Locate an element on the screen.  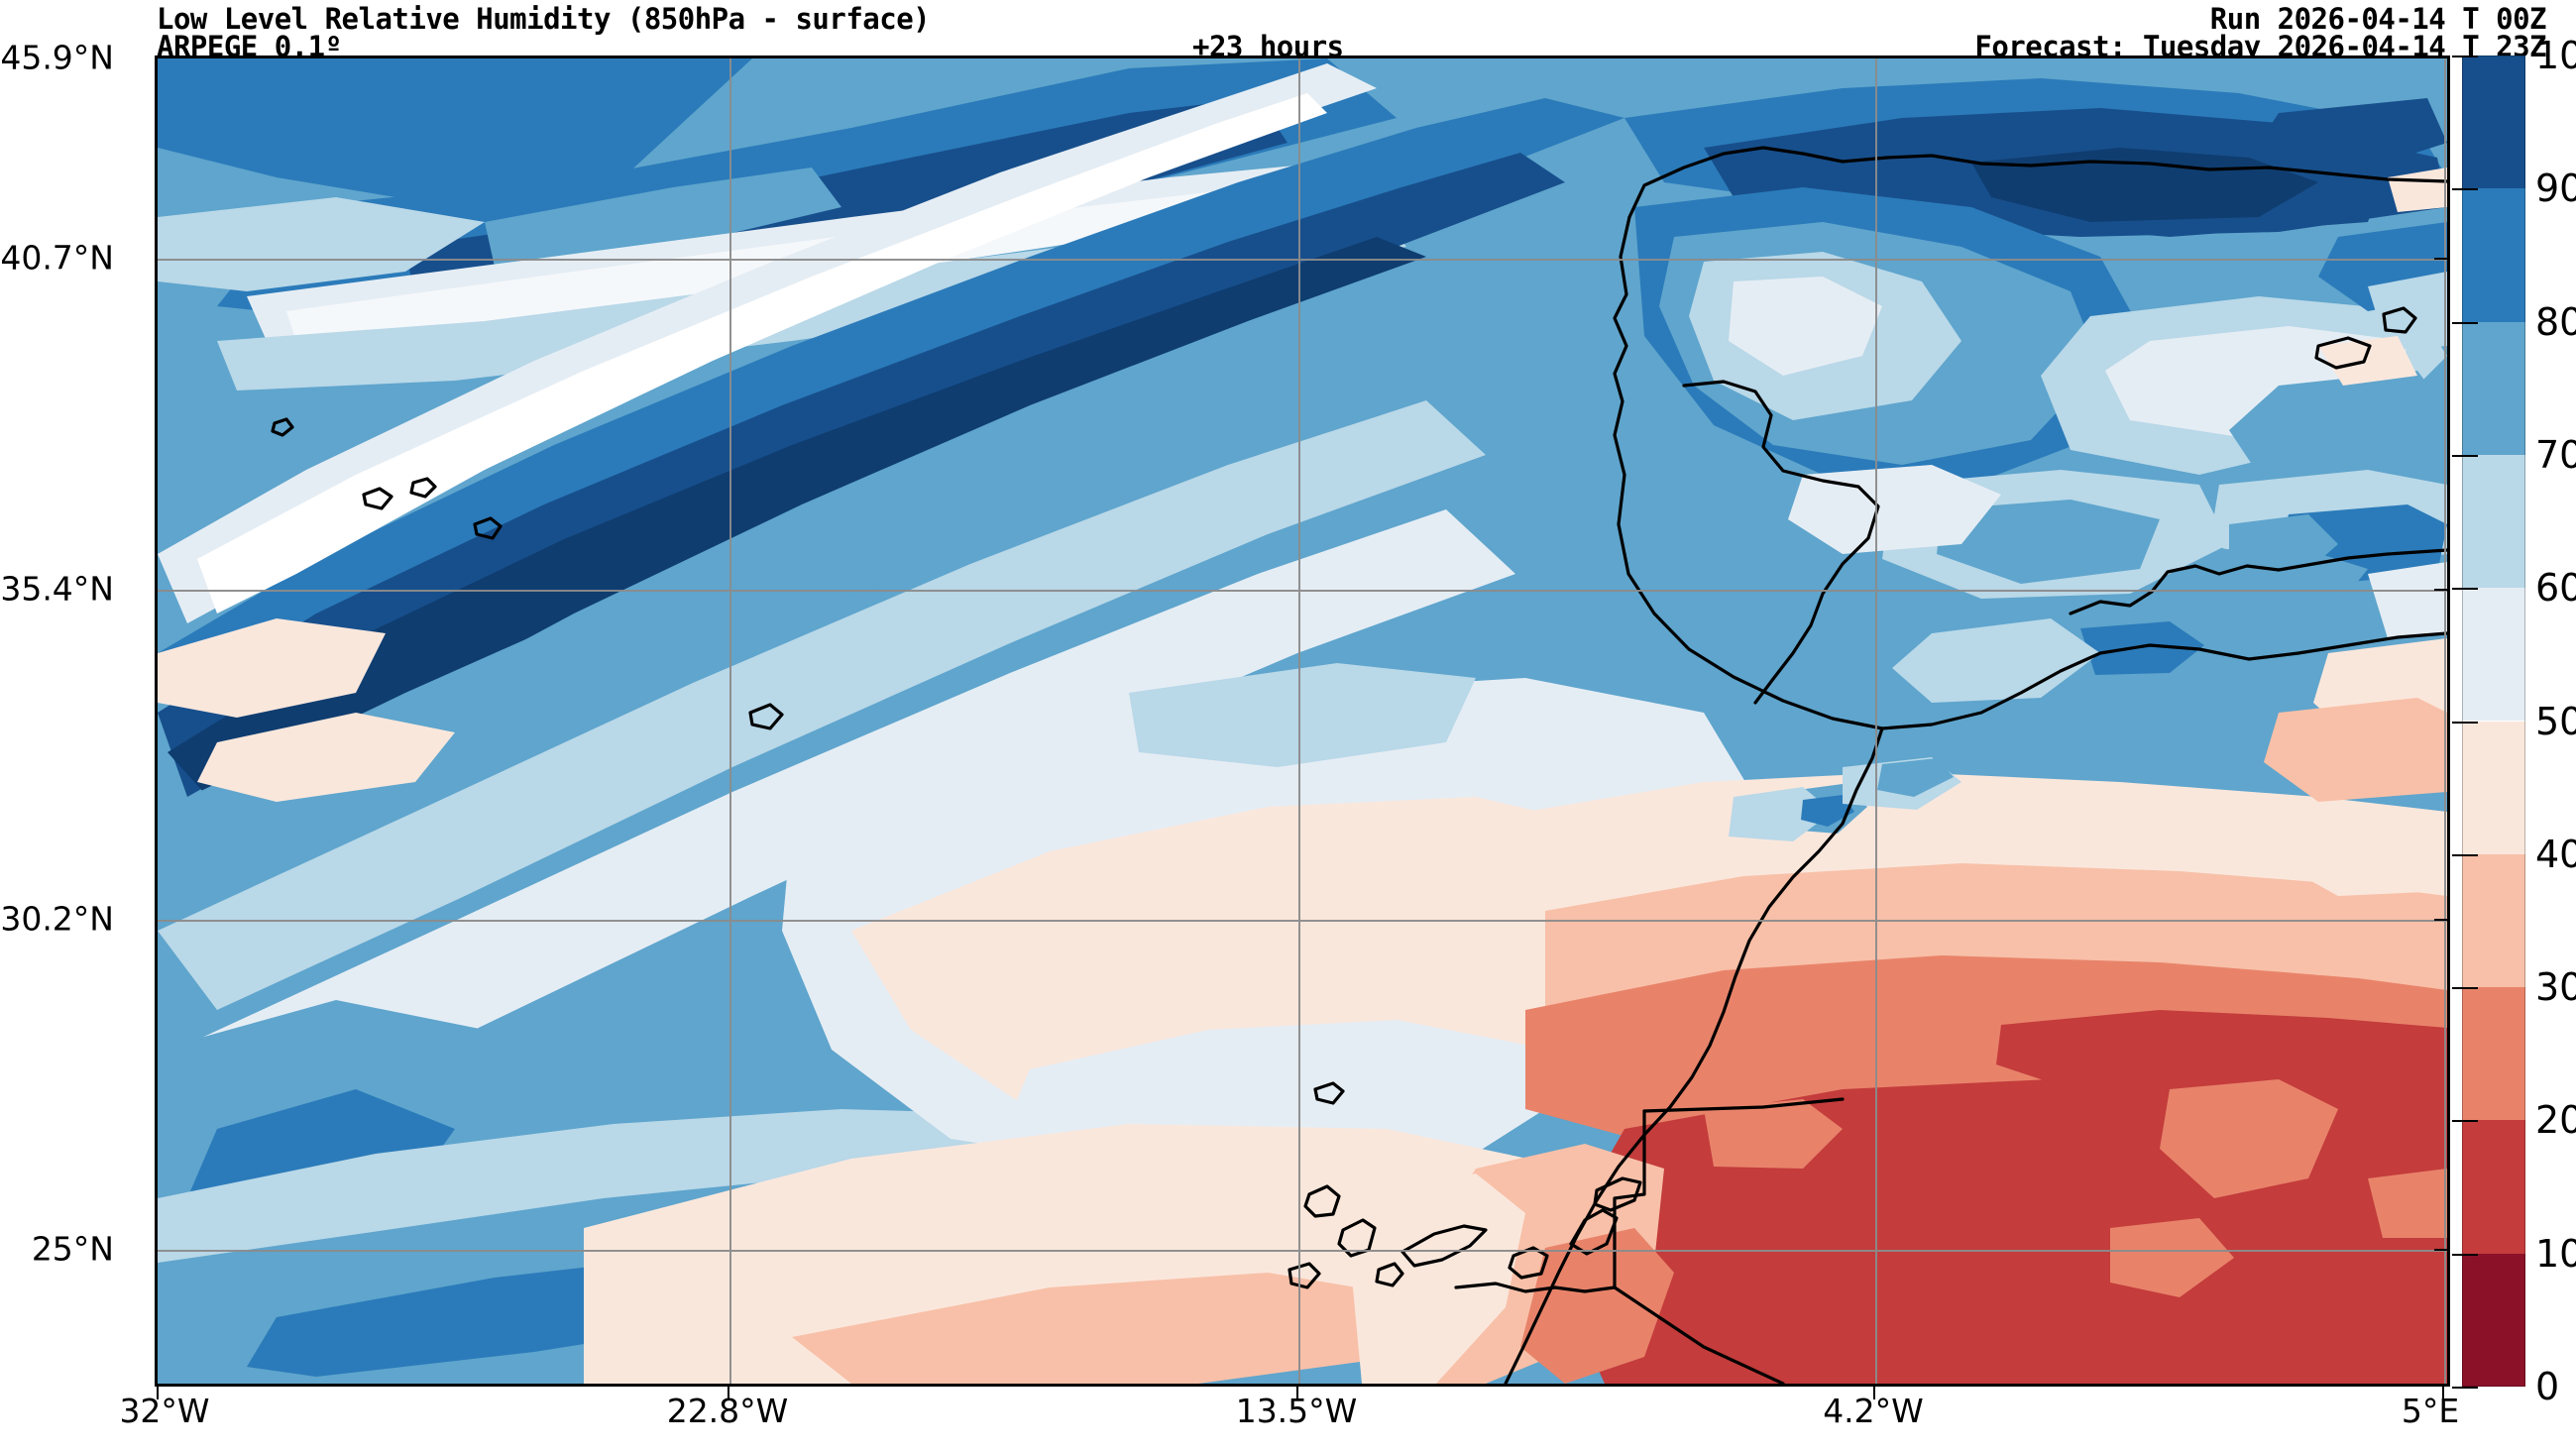
colorbar-tick-label-60: 60 is located at coordinates (2555, 588).